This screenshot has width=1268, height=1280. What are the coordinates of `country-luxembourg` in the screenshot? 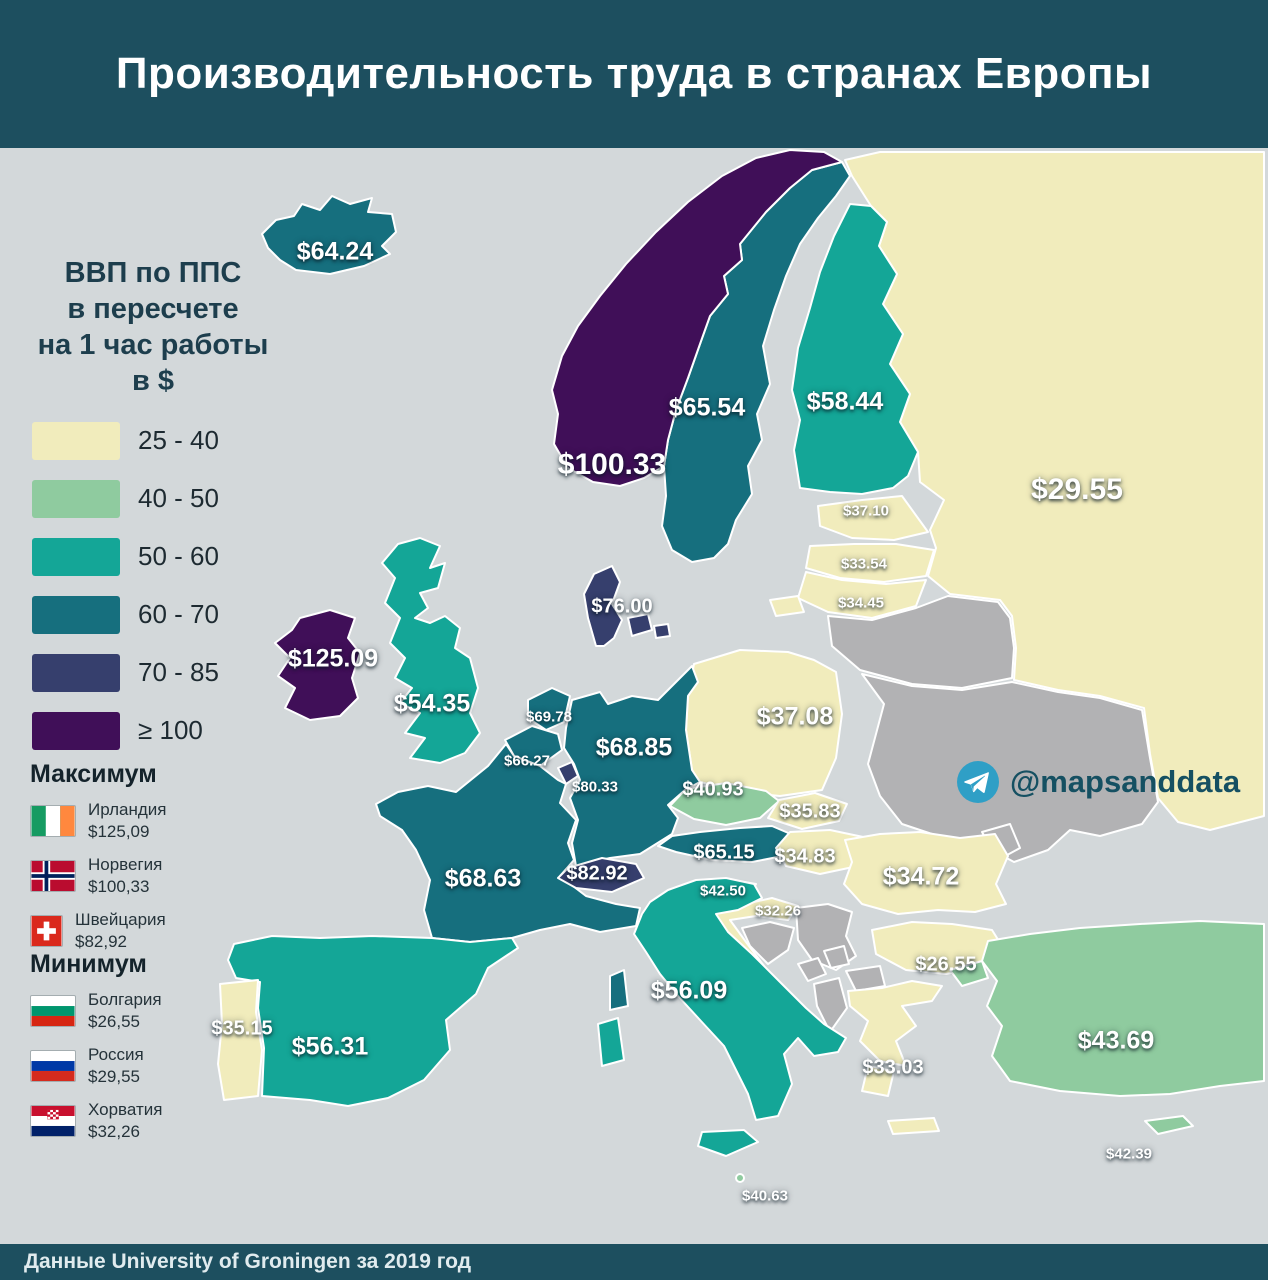 It's located at (568, 773).